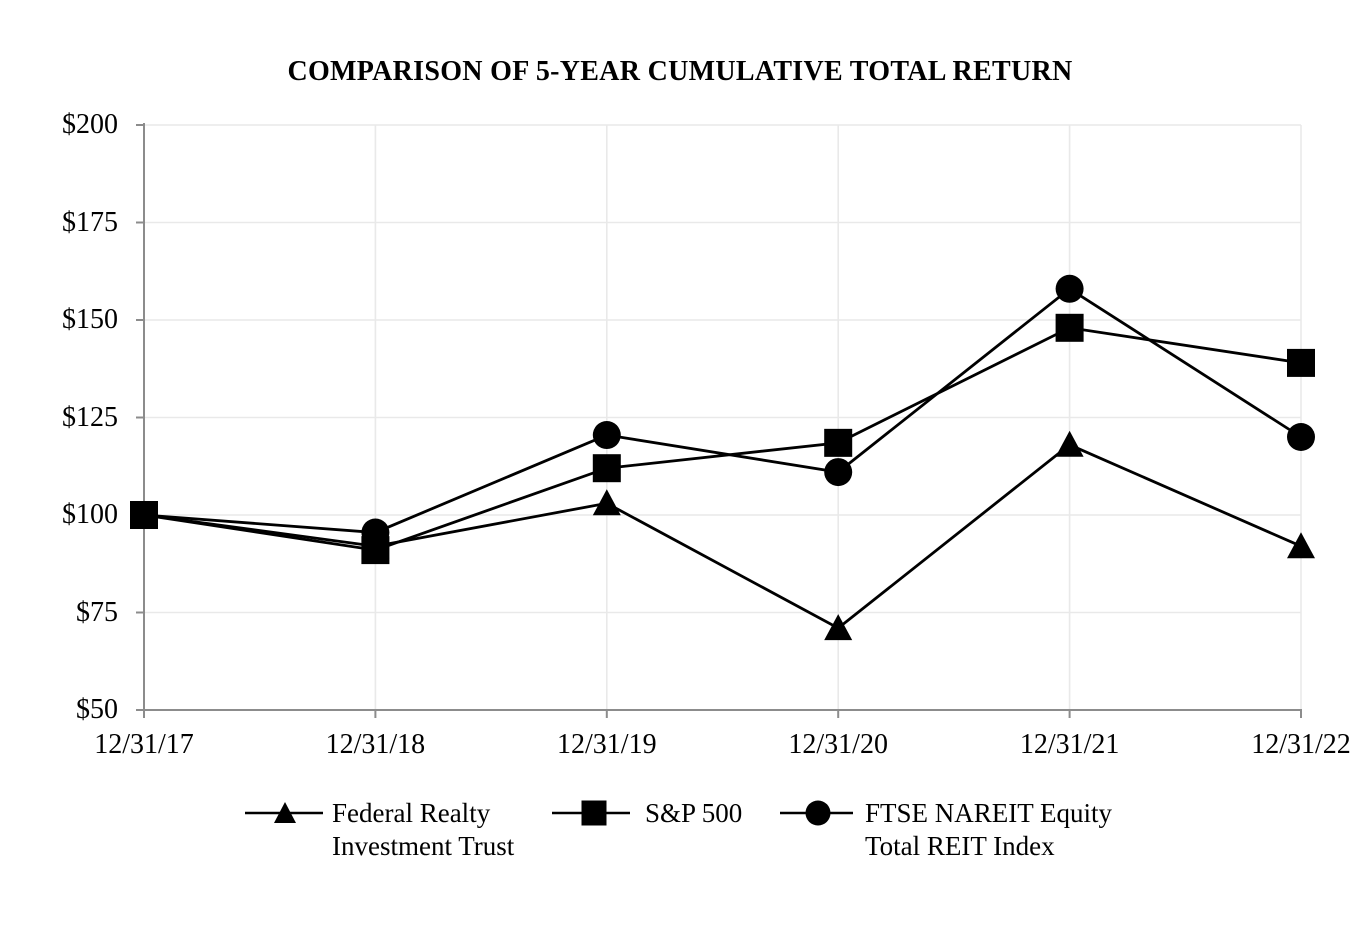 The height and width of the screenshot is (932, 1364). What do you see at coordinates (1069, 744) in the screenshot?
I see `x-tick-label: 12/31/21` at bounding box center [1069, 744].